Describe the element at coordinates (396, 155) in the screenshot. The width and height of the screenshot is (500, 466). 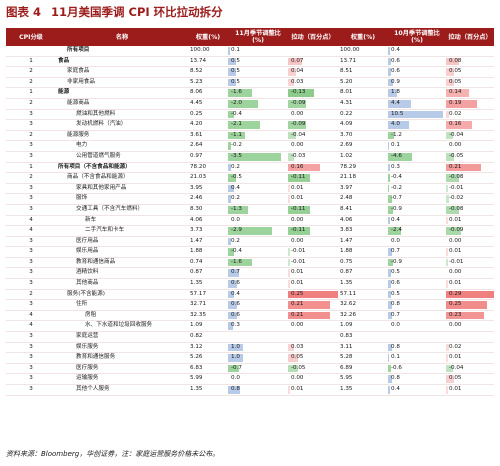
I see `cell-sa-oct-value: -4.6` at that location.